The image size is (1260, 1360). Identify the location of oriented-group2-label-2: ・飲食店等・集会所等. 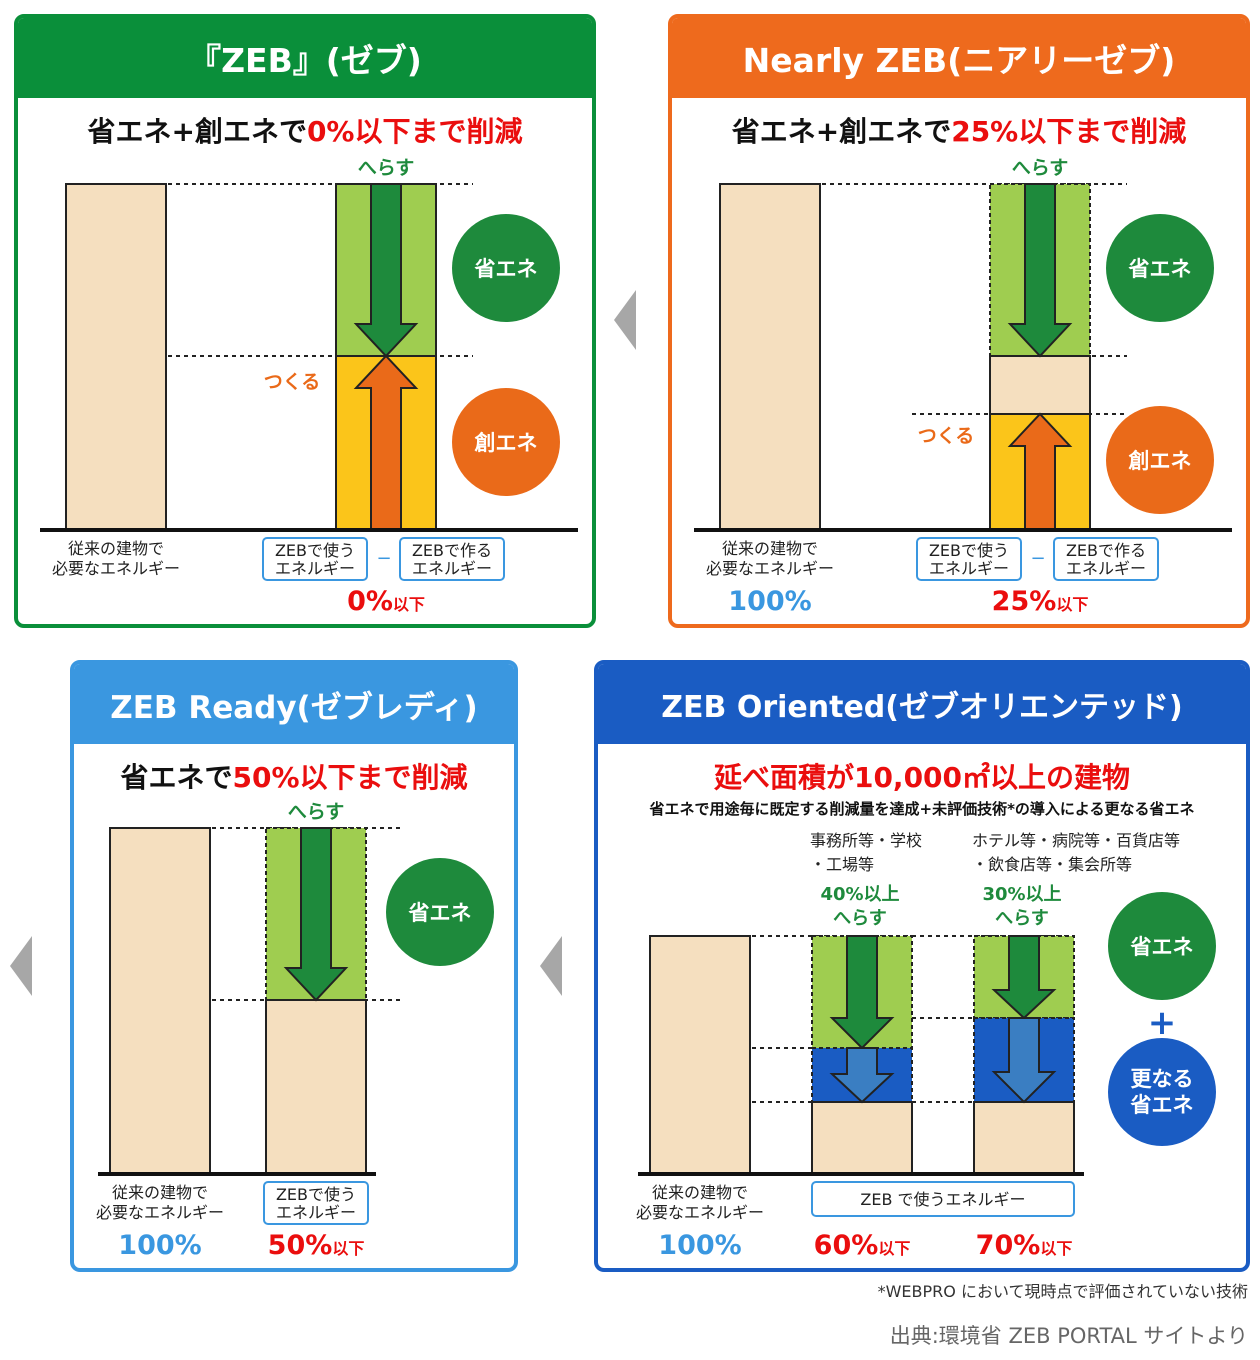
(1052, 864).